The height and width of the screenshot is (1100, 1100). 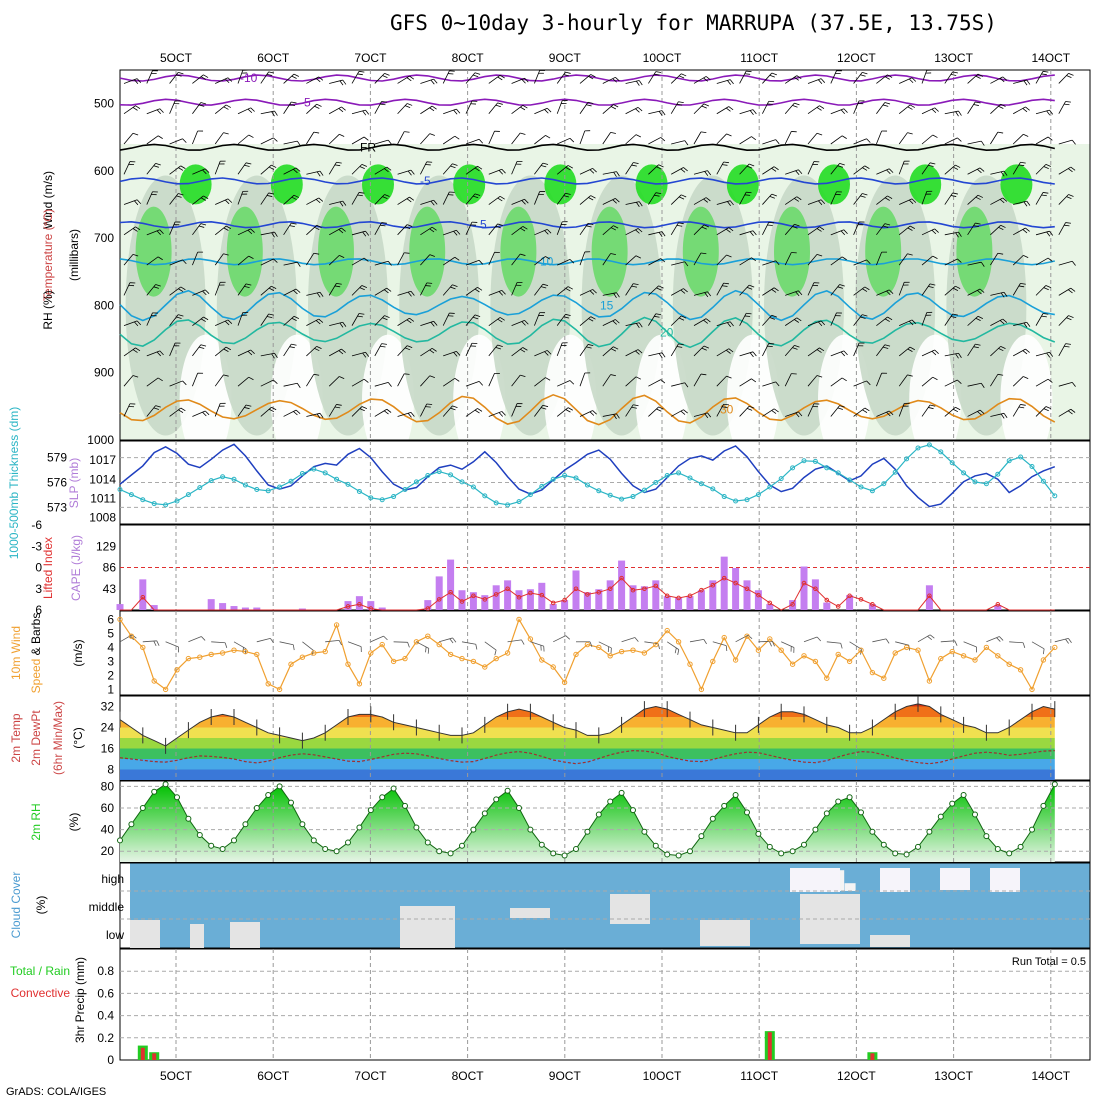 What do you see at coordinates (630, 909) in the screenshot?
I see `cloud-patch` at bounding box center [630, 909].